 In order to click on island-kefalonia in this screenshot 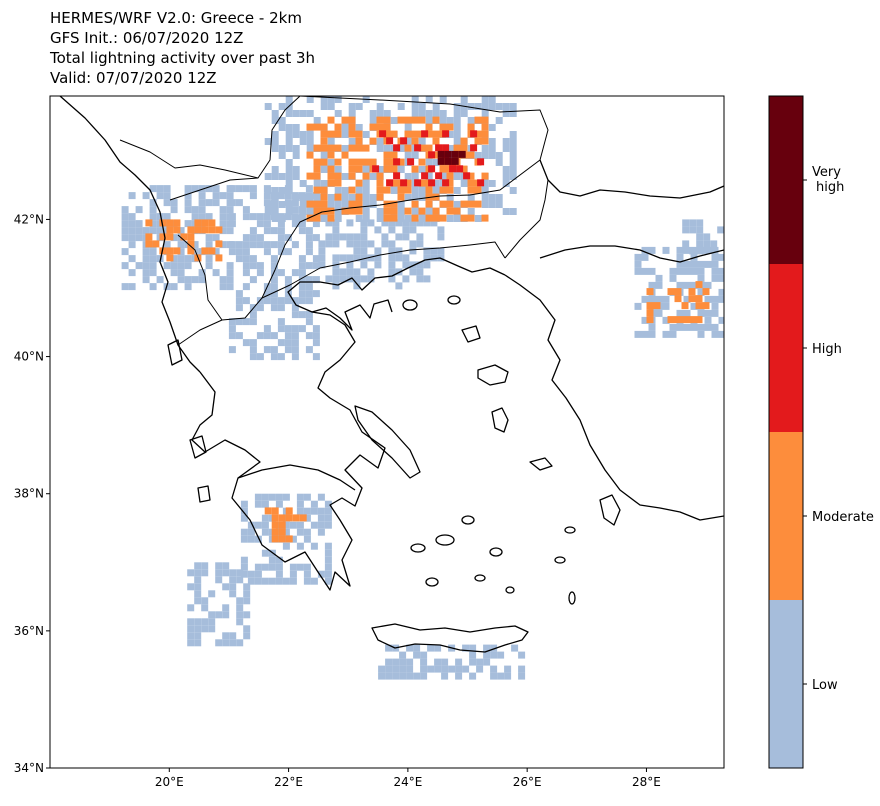, I will do `click(198, 447)`.